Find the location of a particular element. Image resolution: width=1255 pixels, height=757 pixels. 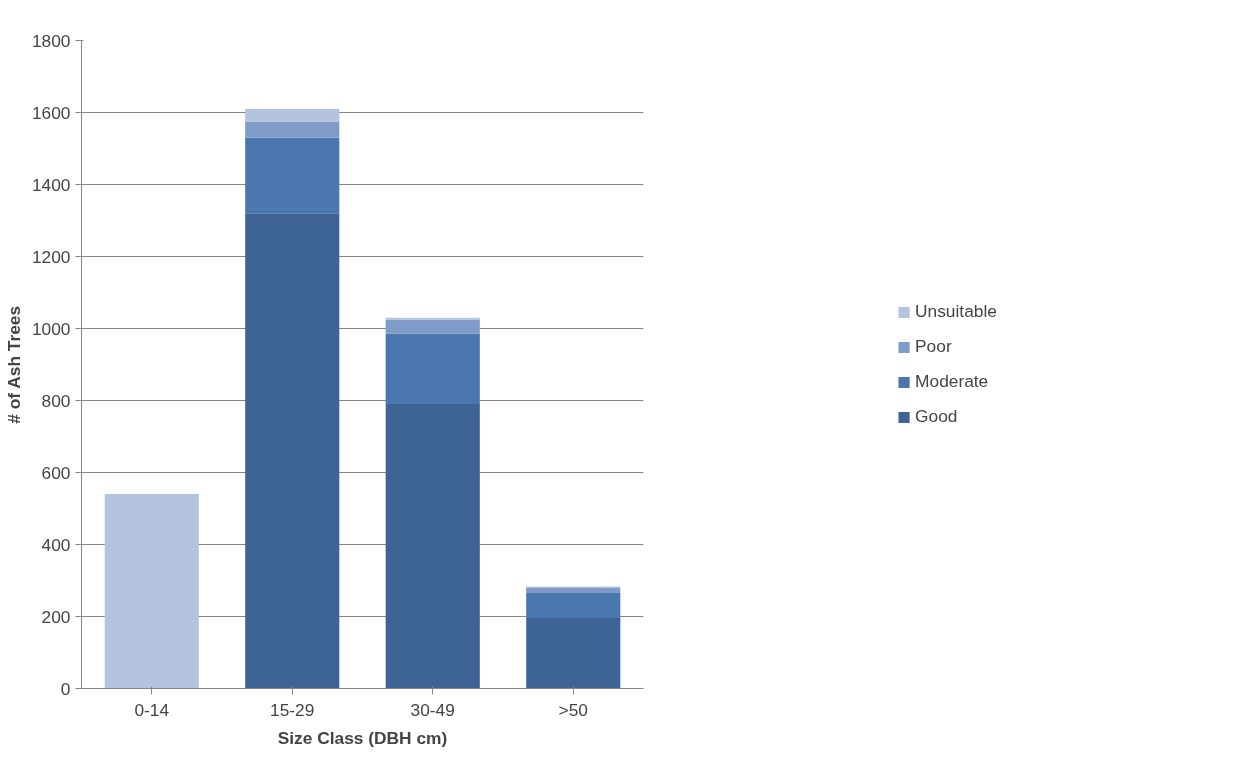

x-tick-label: >50 is located at coordinates (573, 709).